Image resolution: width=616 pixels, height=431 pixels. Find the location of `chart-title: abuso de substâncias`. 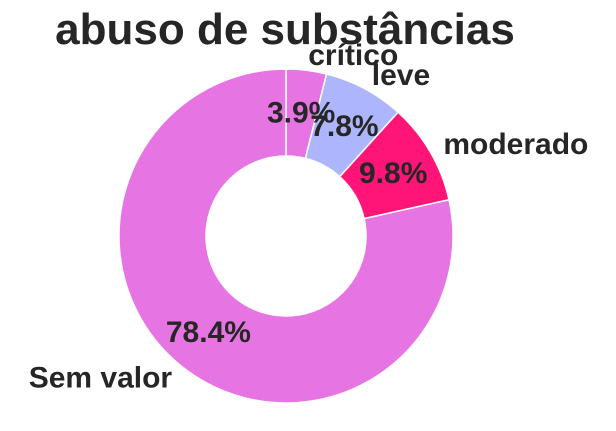

chart-title: abuso de substâncias is located at coordinates (285, 29).